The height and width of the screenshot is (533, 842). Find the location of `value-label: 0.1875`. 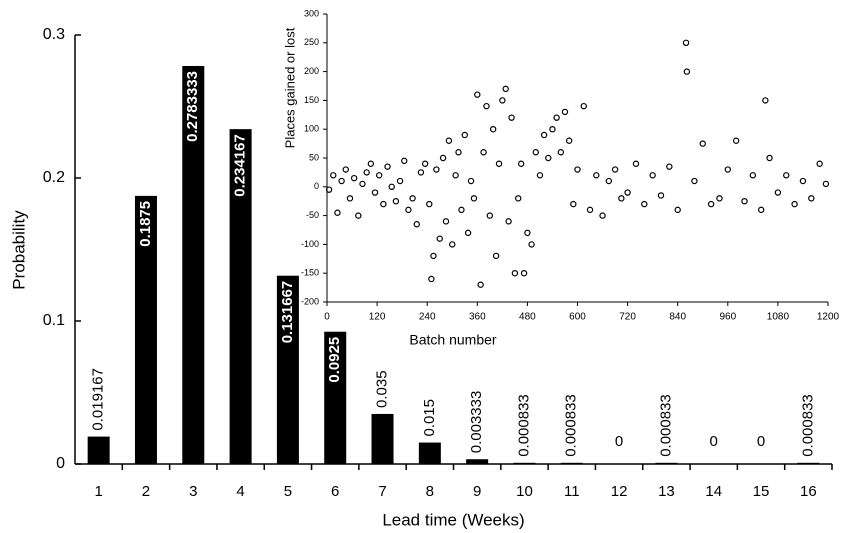

value-label: 0.1875 is located at coordinates (145, 224).